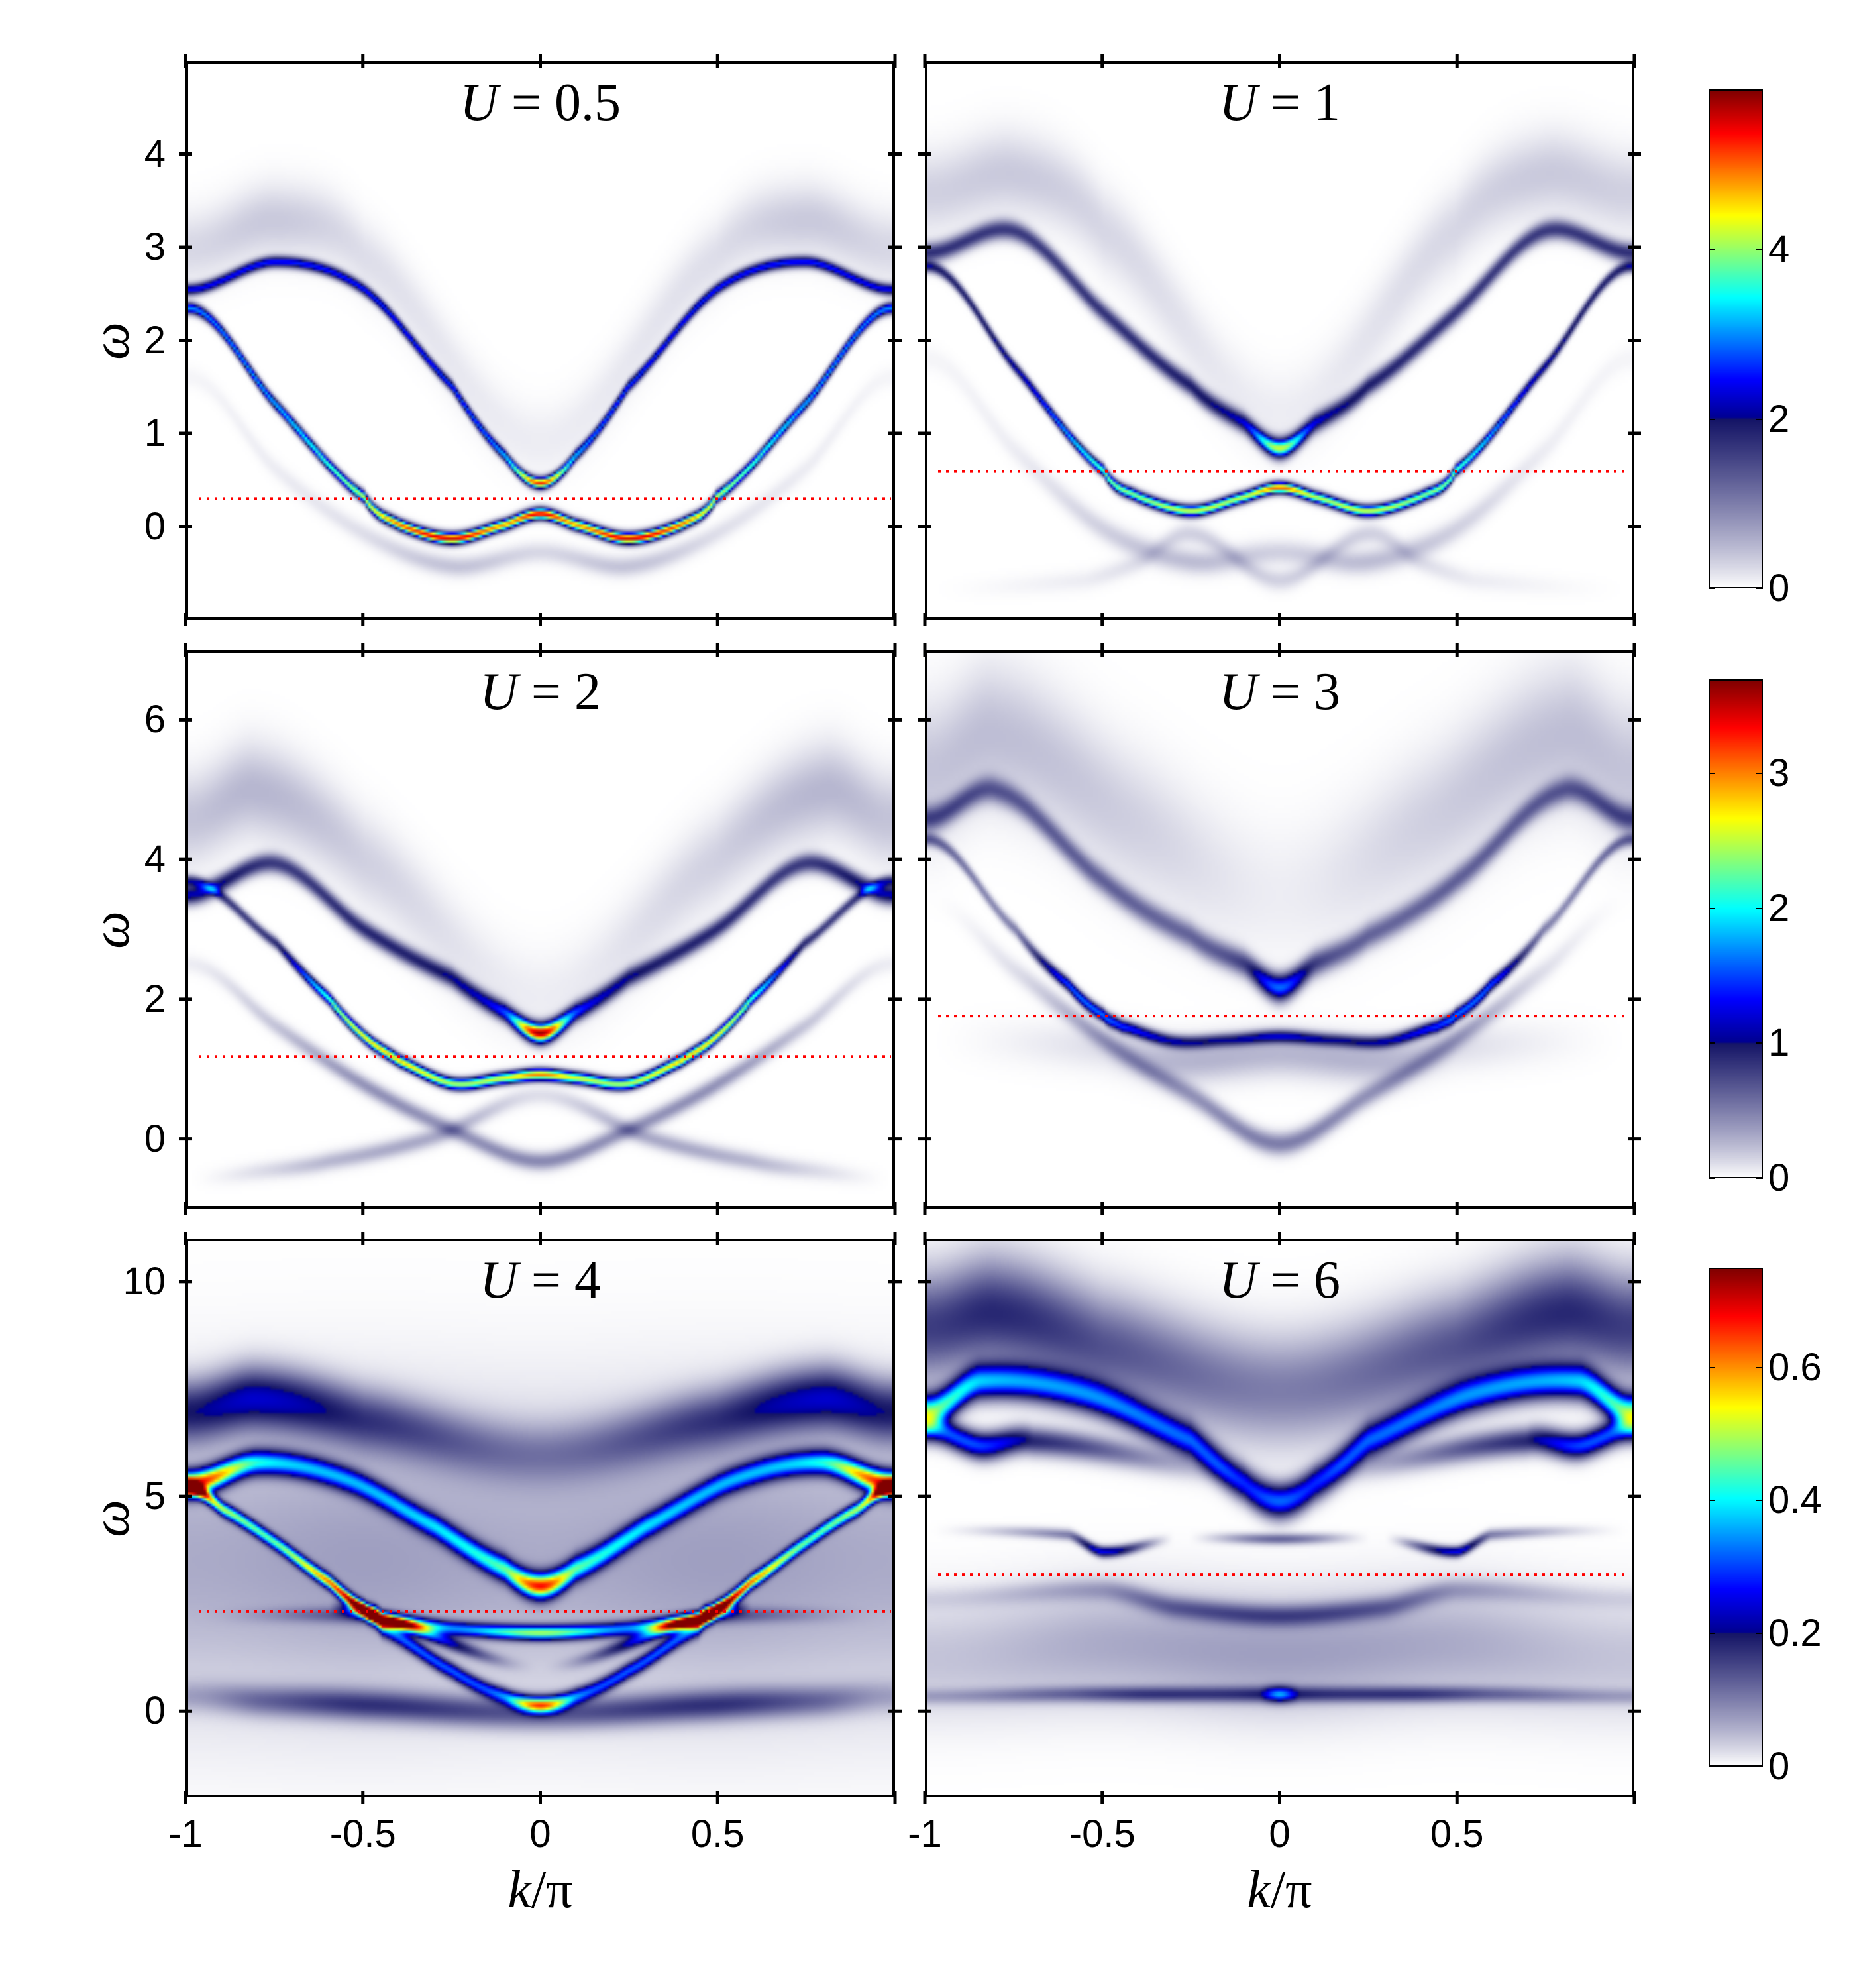 This screenshot has height=1988, width=1855. I want to click on panel-title: U = 0.5, so click(540, 103).